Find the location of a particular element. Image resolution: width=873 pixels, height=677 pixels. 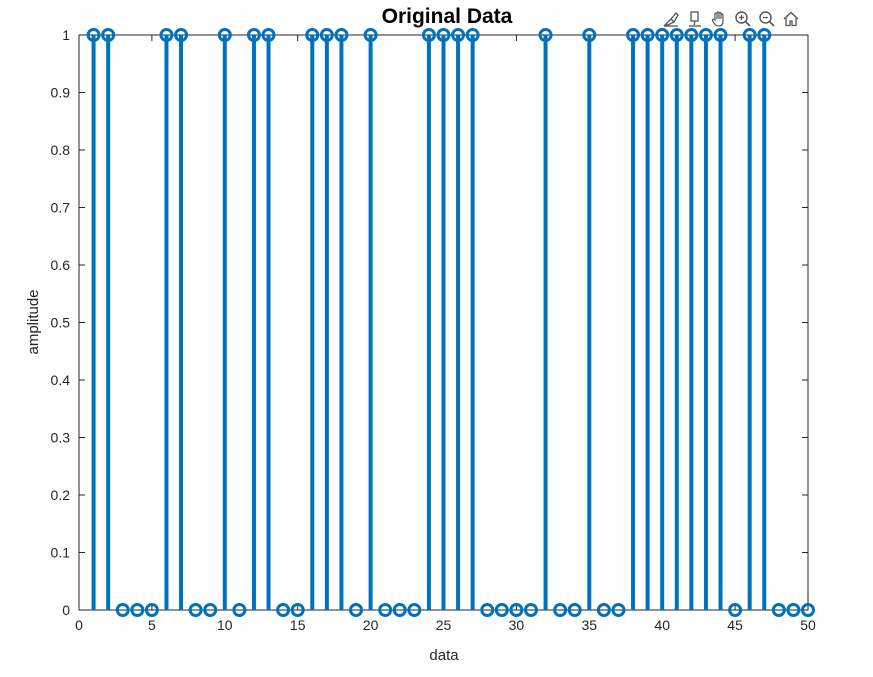

y-tick-label: 0 is located at coordinates (66, 610).